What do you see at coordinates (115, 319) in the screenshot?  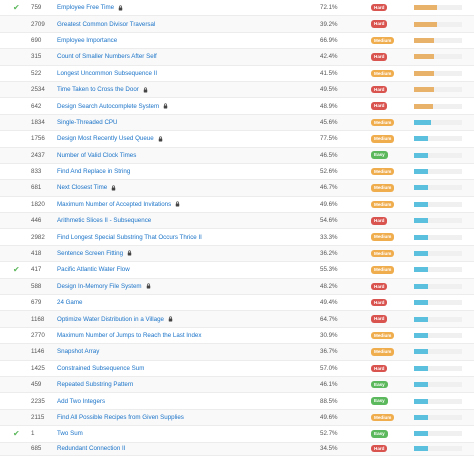 I see `problem-title-link: Optimize Water Distribution in a Village` at bounding box center [115, 319].